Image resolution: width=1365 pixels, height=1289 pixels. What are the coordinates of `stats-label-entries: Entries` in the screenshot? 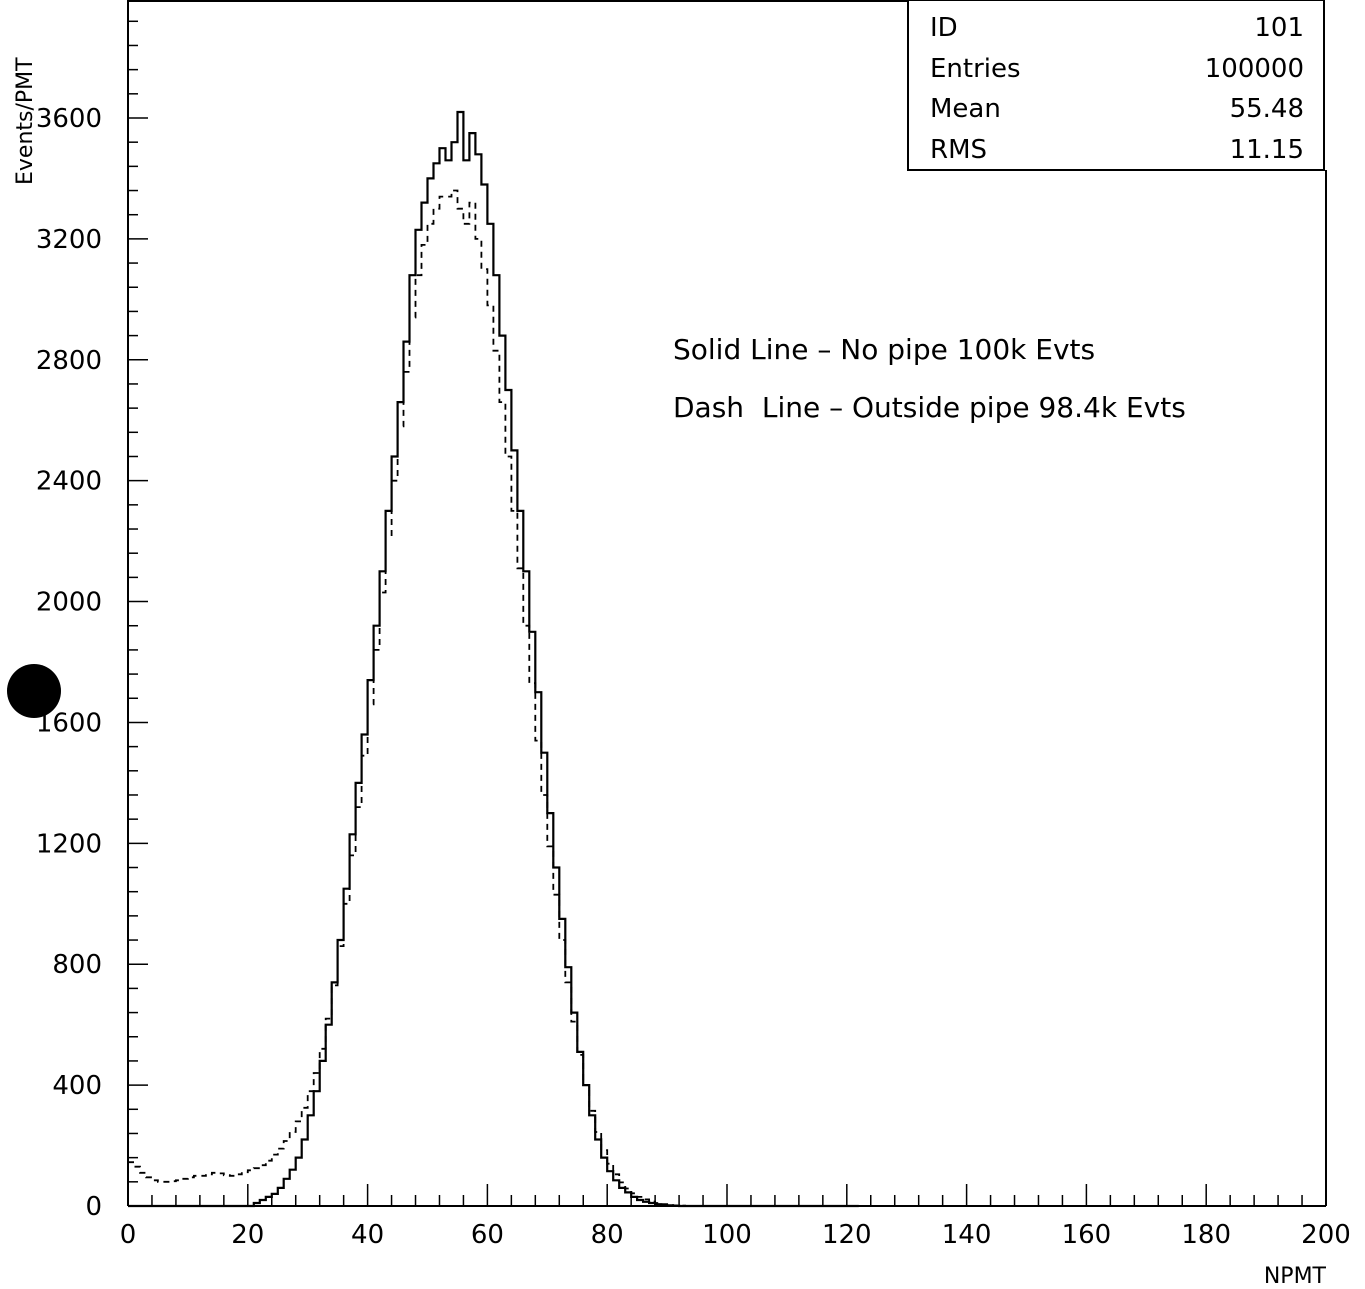 It's located at (975, 69).